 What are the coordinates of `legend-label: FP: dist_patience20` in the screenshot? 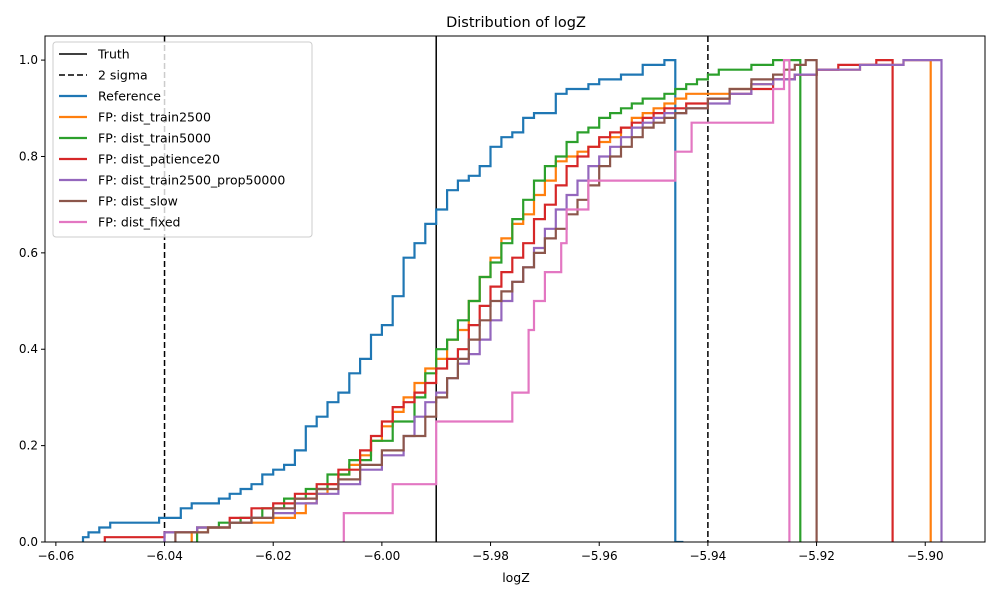 It's located at (159, 159).